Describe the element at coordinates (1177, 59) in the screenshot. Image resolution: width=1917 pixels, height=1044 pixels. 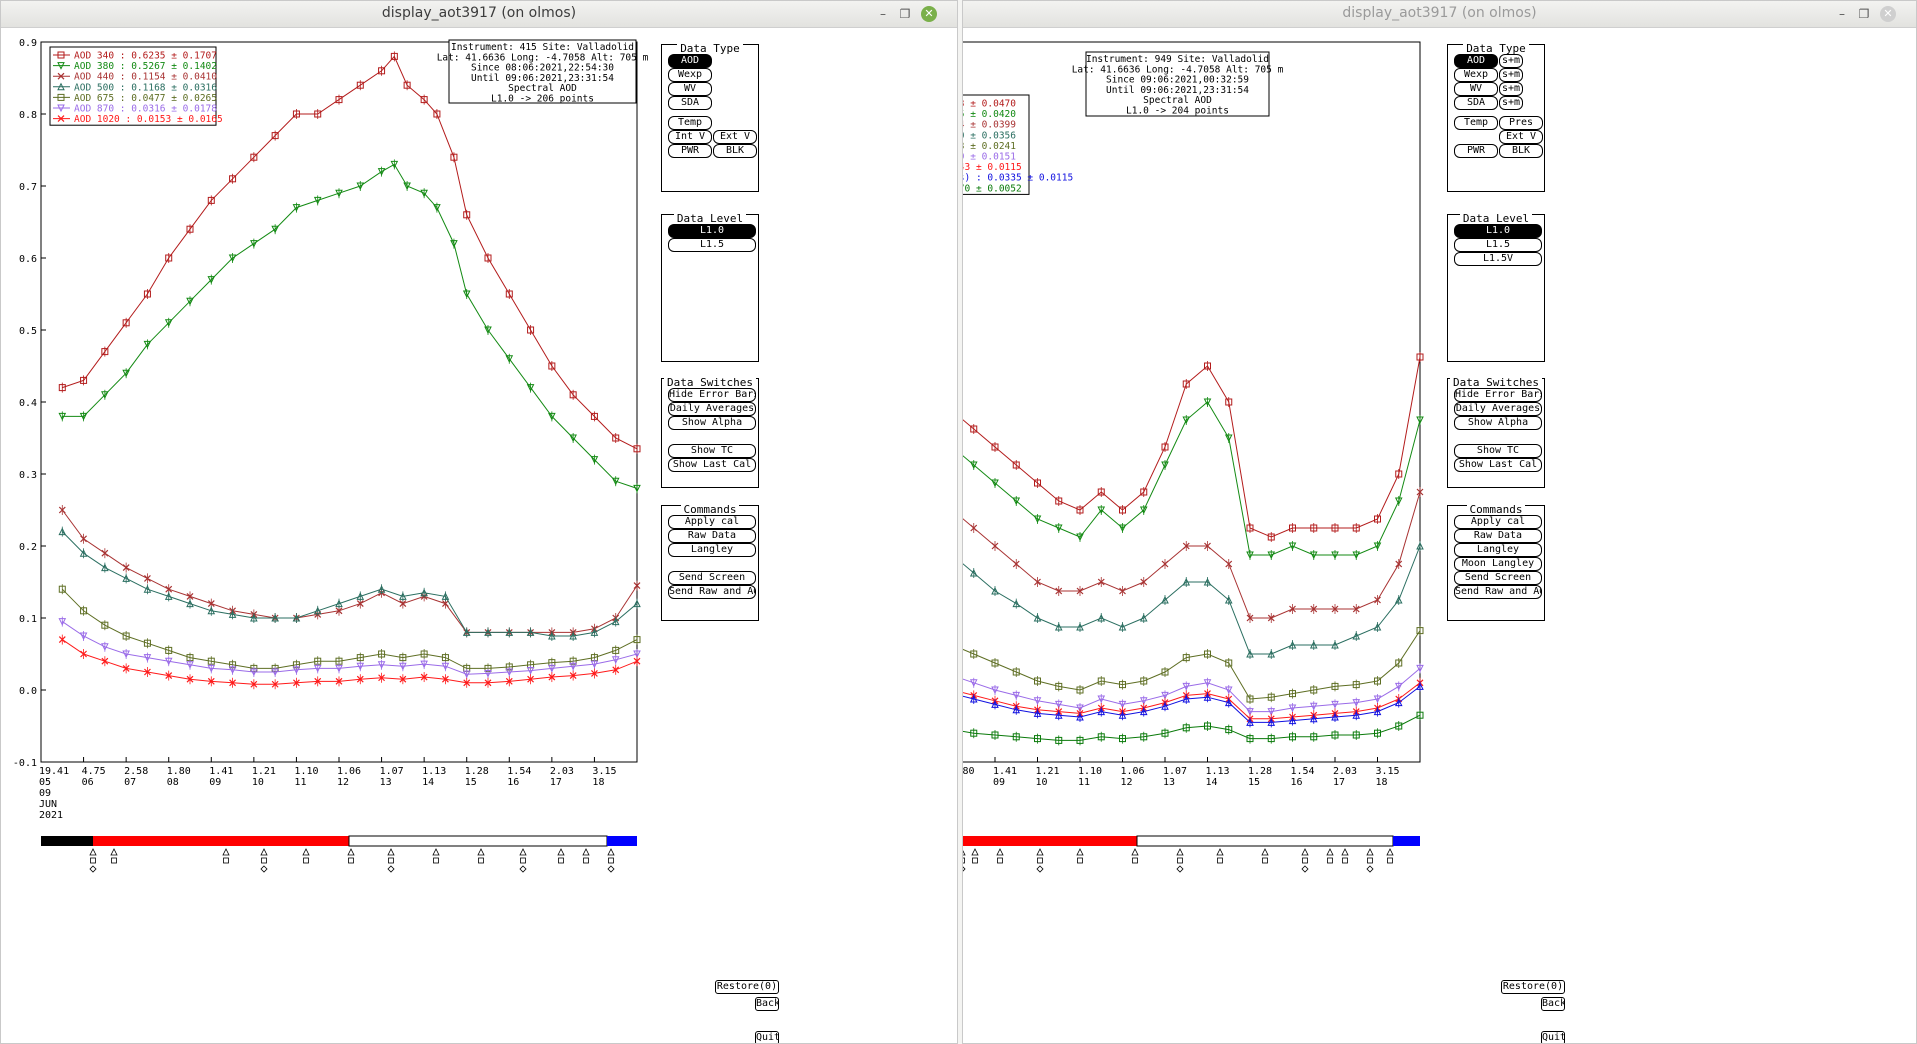
I see `info-line: Instrument: 949 Site: Valladolid` at that location.